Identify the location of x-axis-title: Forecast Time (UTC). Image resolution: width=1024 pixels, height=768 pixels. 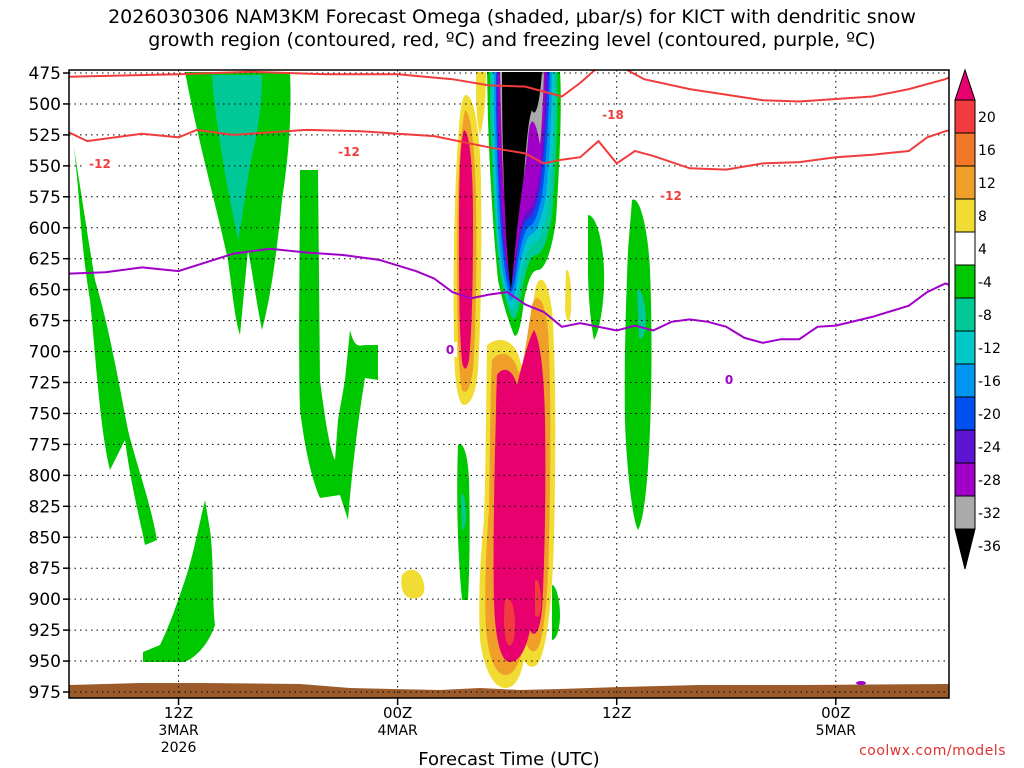
(508, 758).